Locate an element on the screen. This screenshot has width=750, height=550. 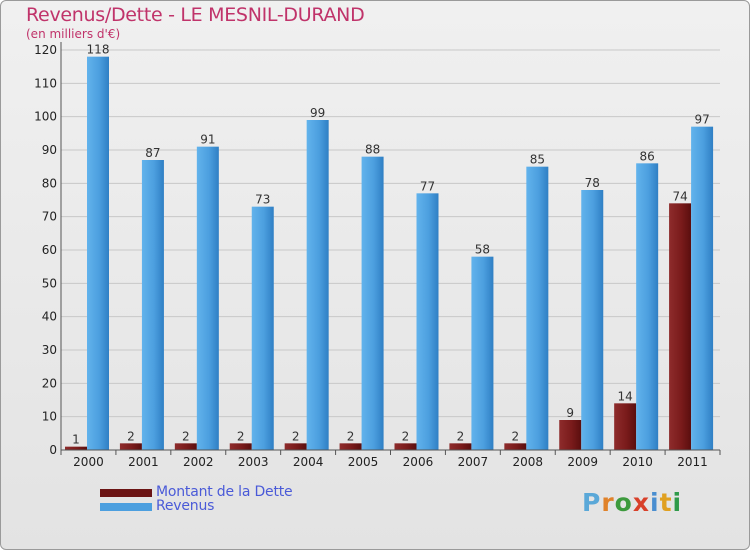
y-tick-label: 20 is located at coordinates (49, 383).